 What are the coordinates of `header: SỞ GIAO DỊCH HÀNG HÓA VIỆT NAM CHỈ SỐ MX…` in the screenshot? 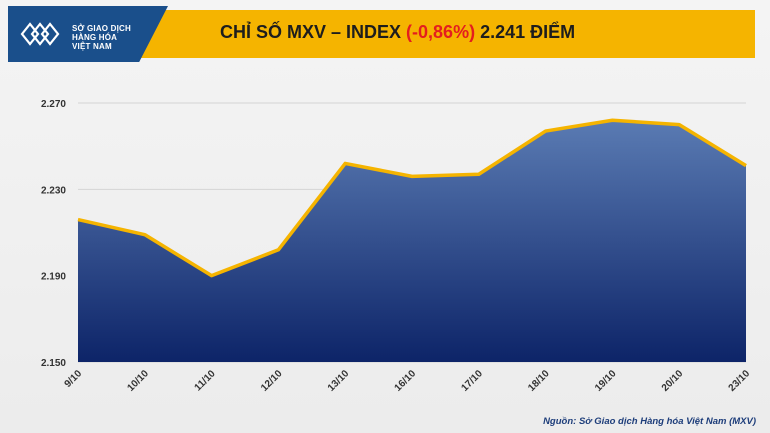 It's located at (385, 31).